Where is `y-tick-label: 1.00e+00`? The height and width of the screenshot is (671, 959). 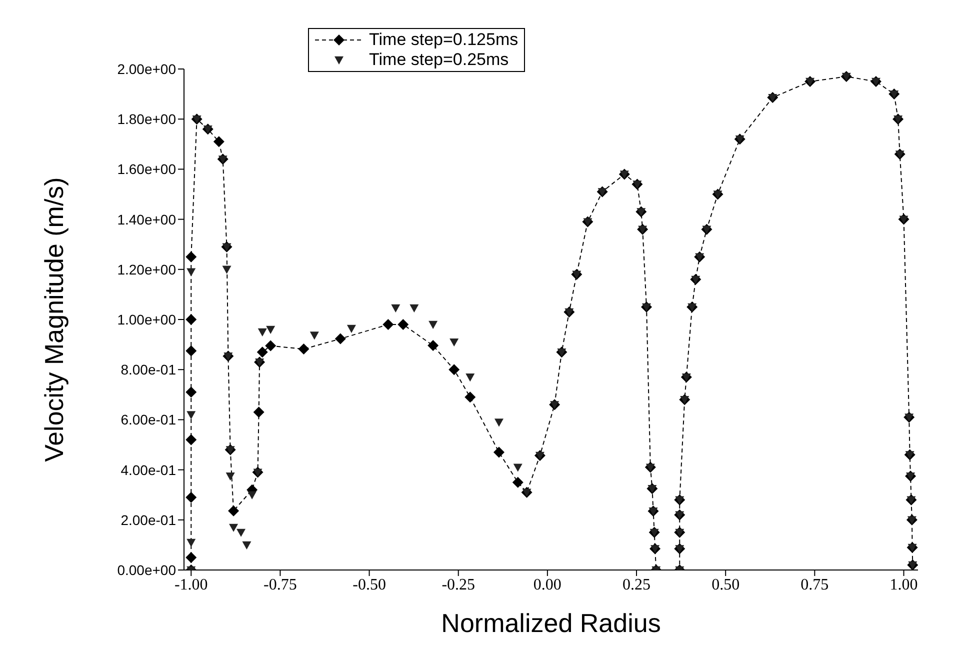
y-tick-label: 1.00e+00 is located at coordinates (146, 319).